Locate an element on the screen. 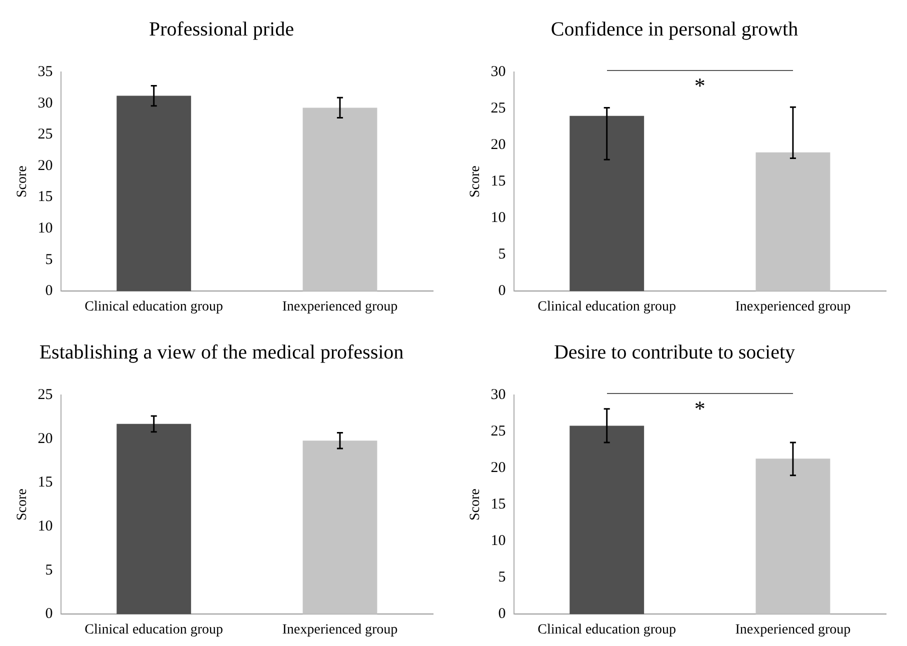  chart-title: Confidence in personal growth is located at coordinates (674, 29).